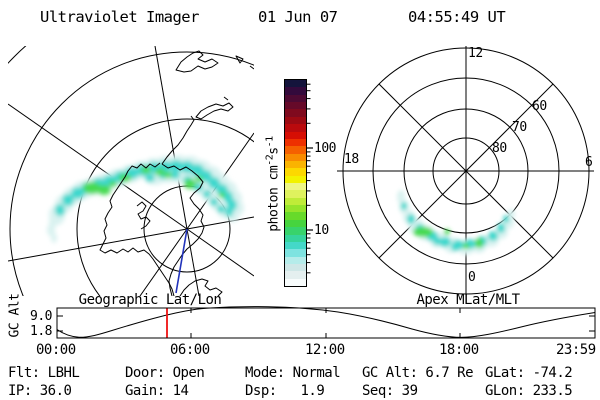 Image resolution: width=600 pixels, height=400 pixels. What do you see at coordinates (15, 315) in the screenshot?
I see `altitude-ylabel: GC Alt` at bounding box center [15, 315].